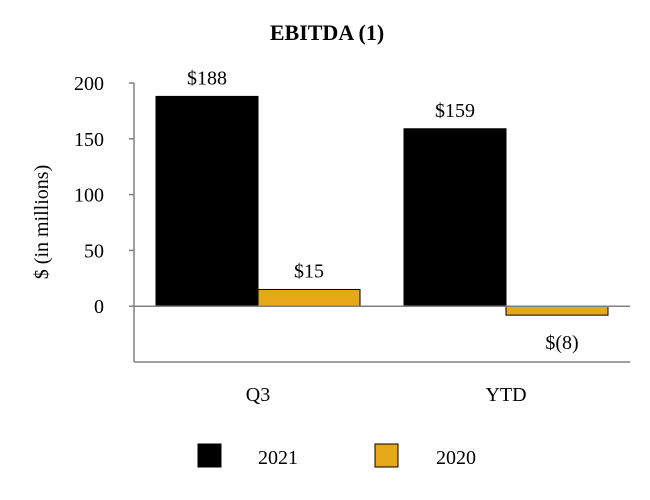 Image resolution: width=650 pixels, height=500 pixels. Describe the element at coordinates (561, 343) in the screenshot. I see `data-label-2020-ytd: $(8)` at that location.